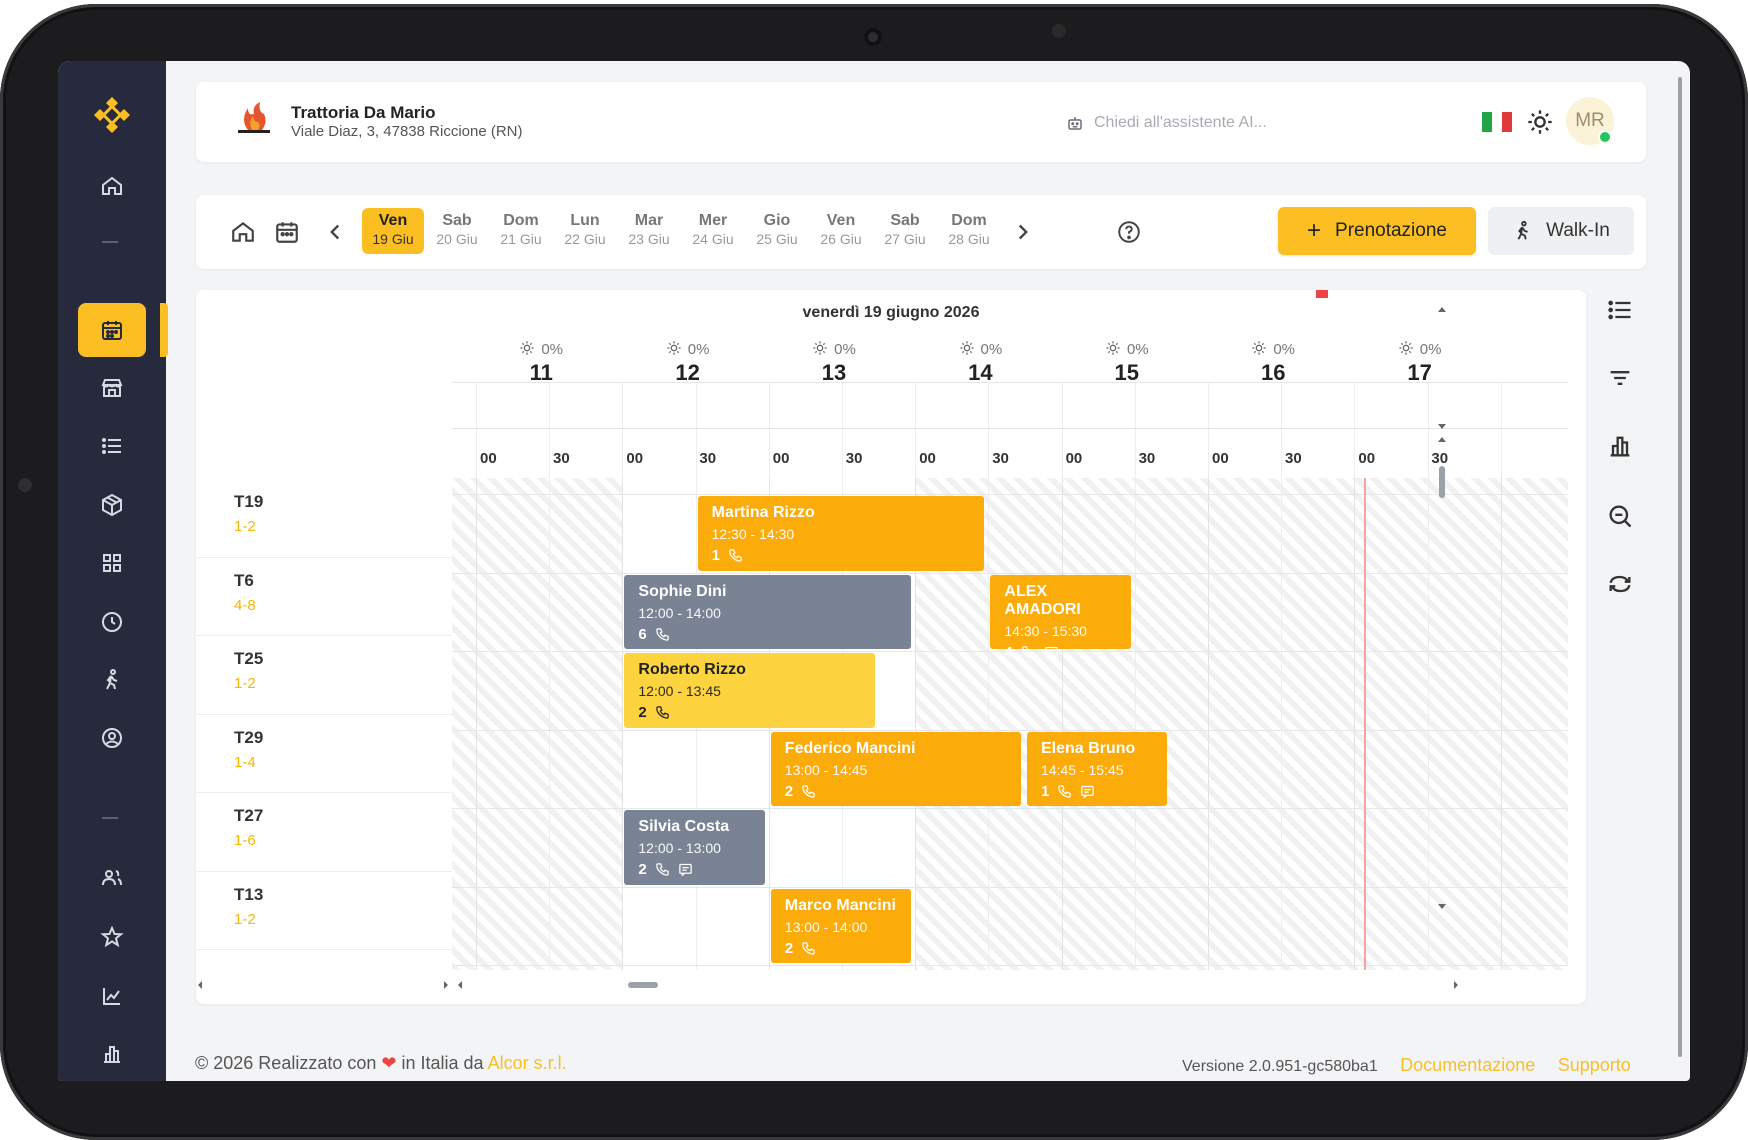  I want to click on nav-store, so click(112, 388).